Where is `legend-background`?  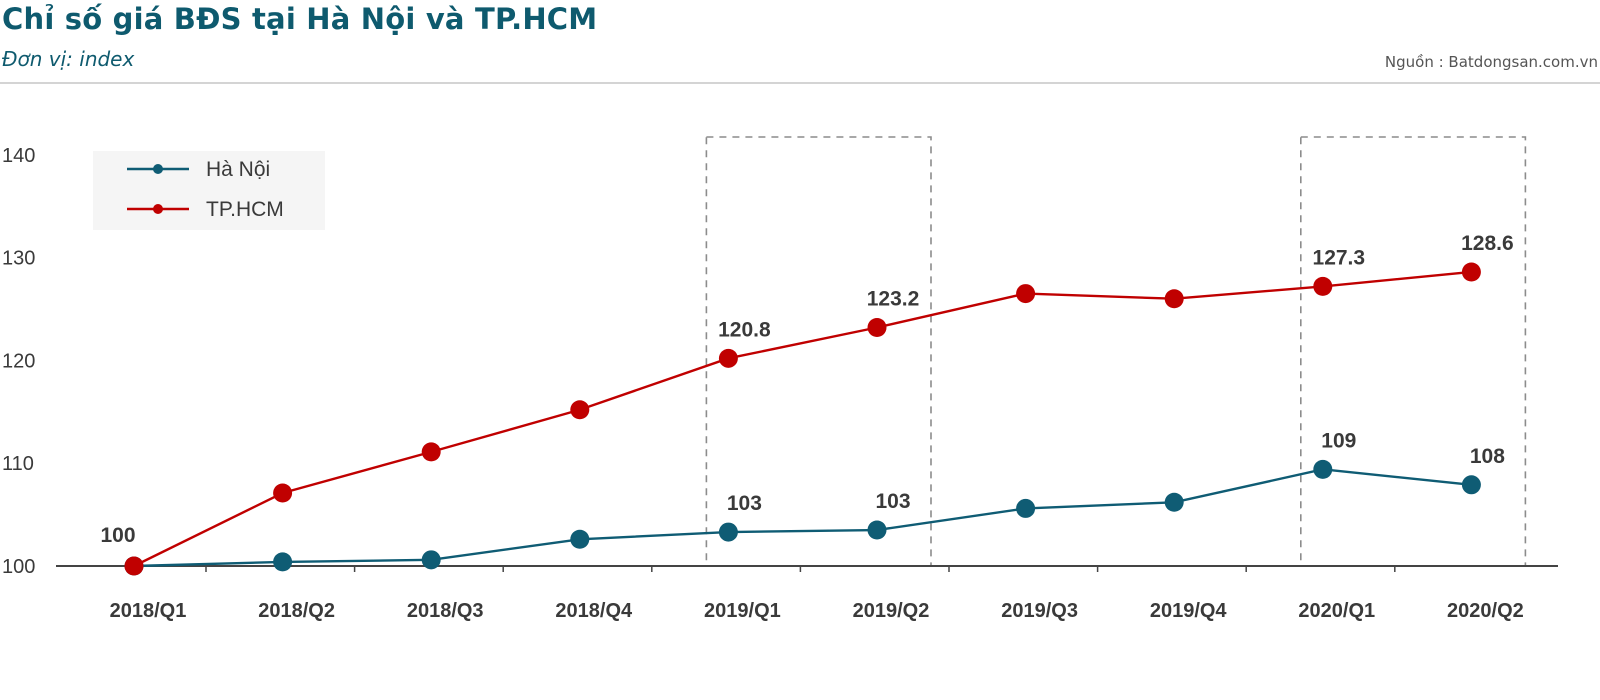
legend-background is located at coordinates (209, 190).